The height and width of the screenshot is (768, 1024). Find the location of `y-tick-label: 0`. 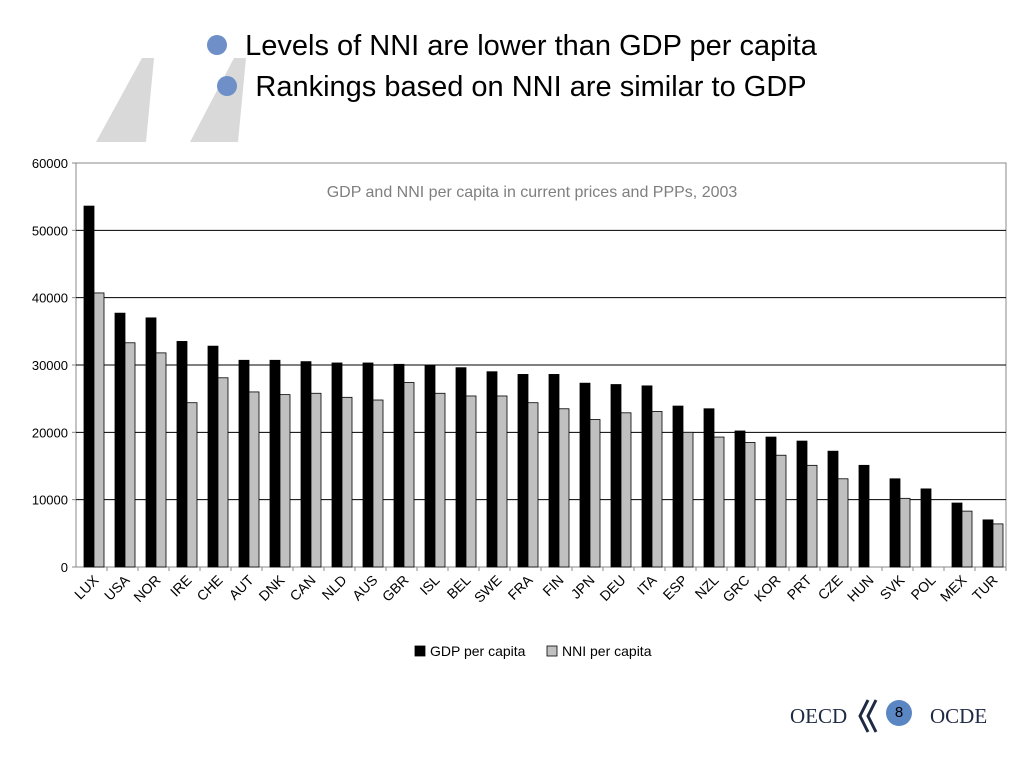

y-tick-label: 0 is located at coordinates (64, 567).